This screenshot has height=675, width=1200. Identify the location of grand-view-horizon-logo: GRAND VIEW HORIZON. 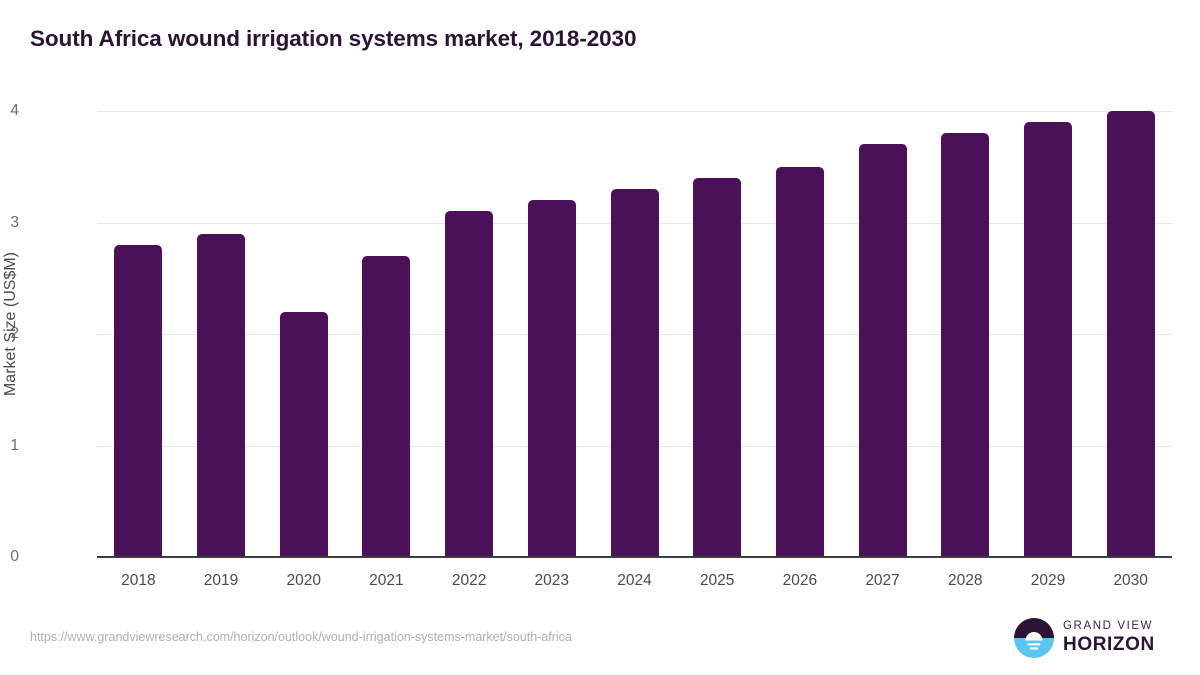
(1093, 638).